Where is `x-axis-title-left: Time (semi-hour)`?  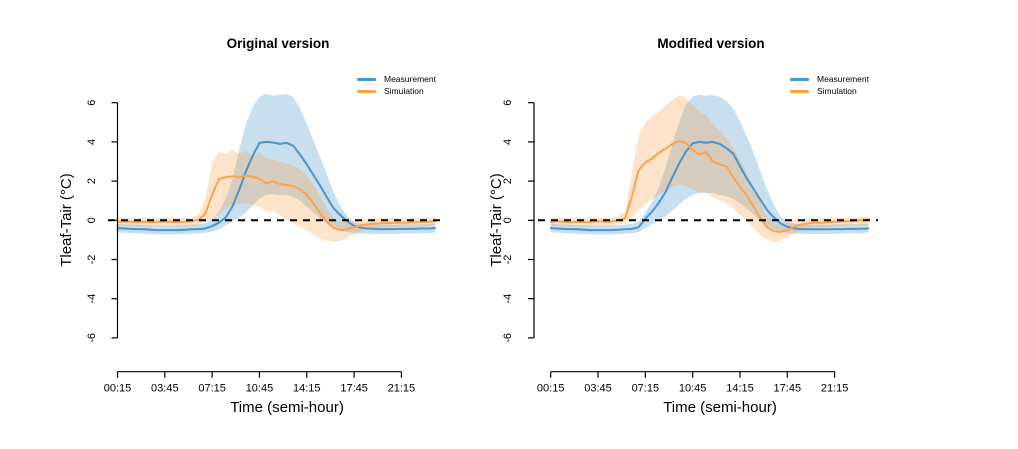
x-axis-title-left: Time (semi-hour) is located at coordinates (287, 407).